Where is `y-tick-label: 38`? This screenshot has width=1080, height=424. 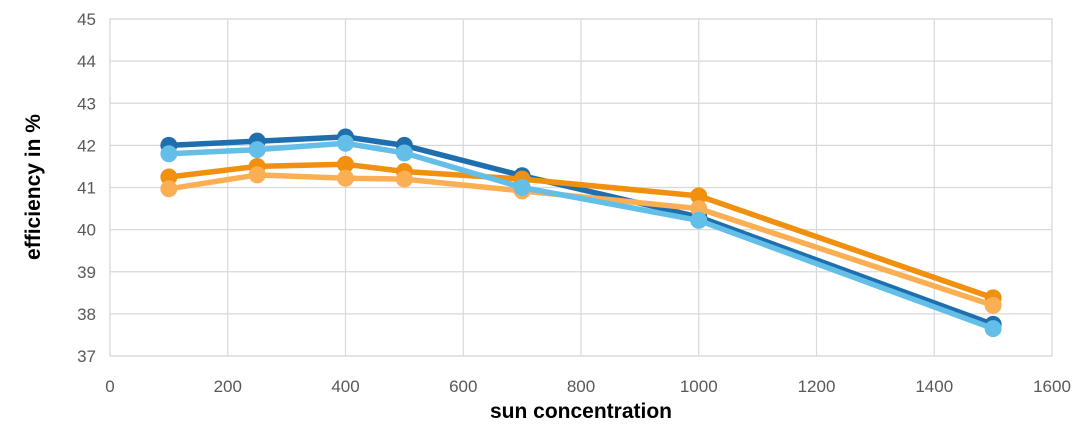
y-tick-label: 38 is located at coordinates (86, 314).